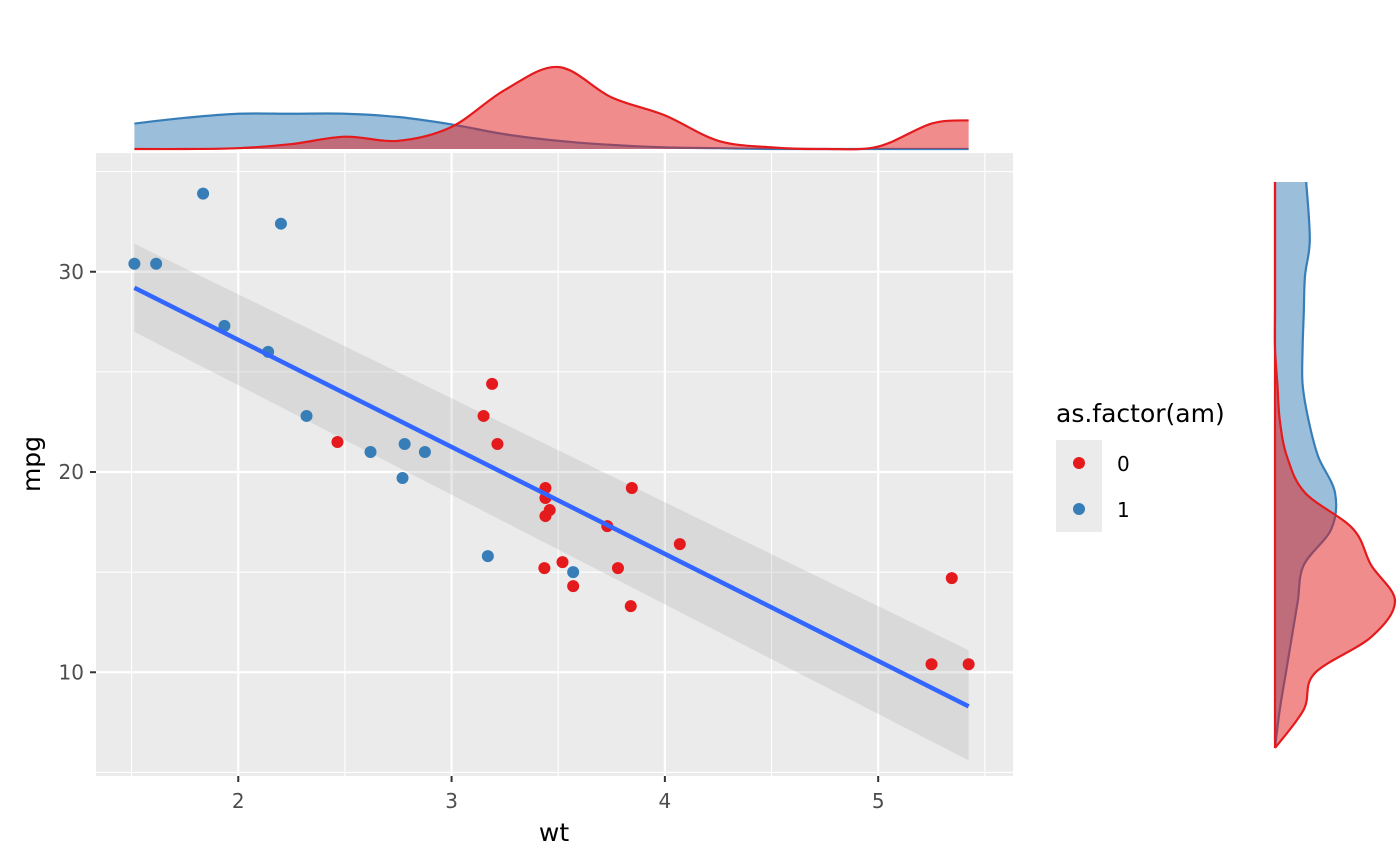 This screenshot has height=866, width=1400. Describe the element at coordinates (1079, 463) in the screenshot. I see `legend-key-0-point` at that location.